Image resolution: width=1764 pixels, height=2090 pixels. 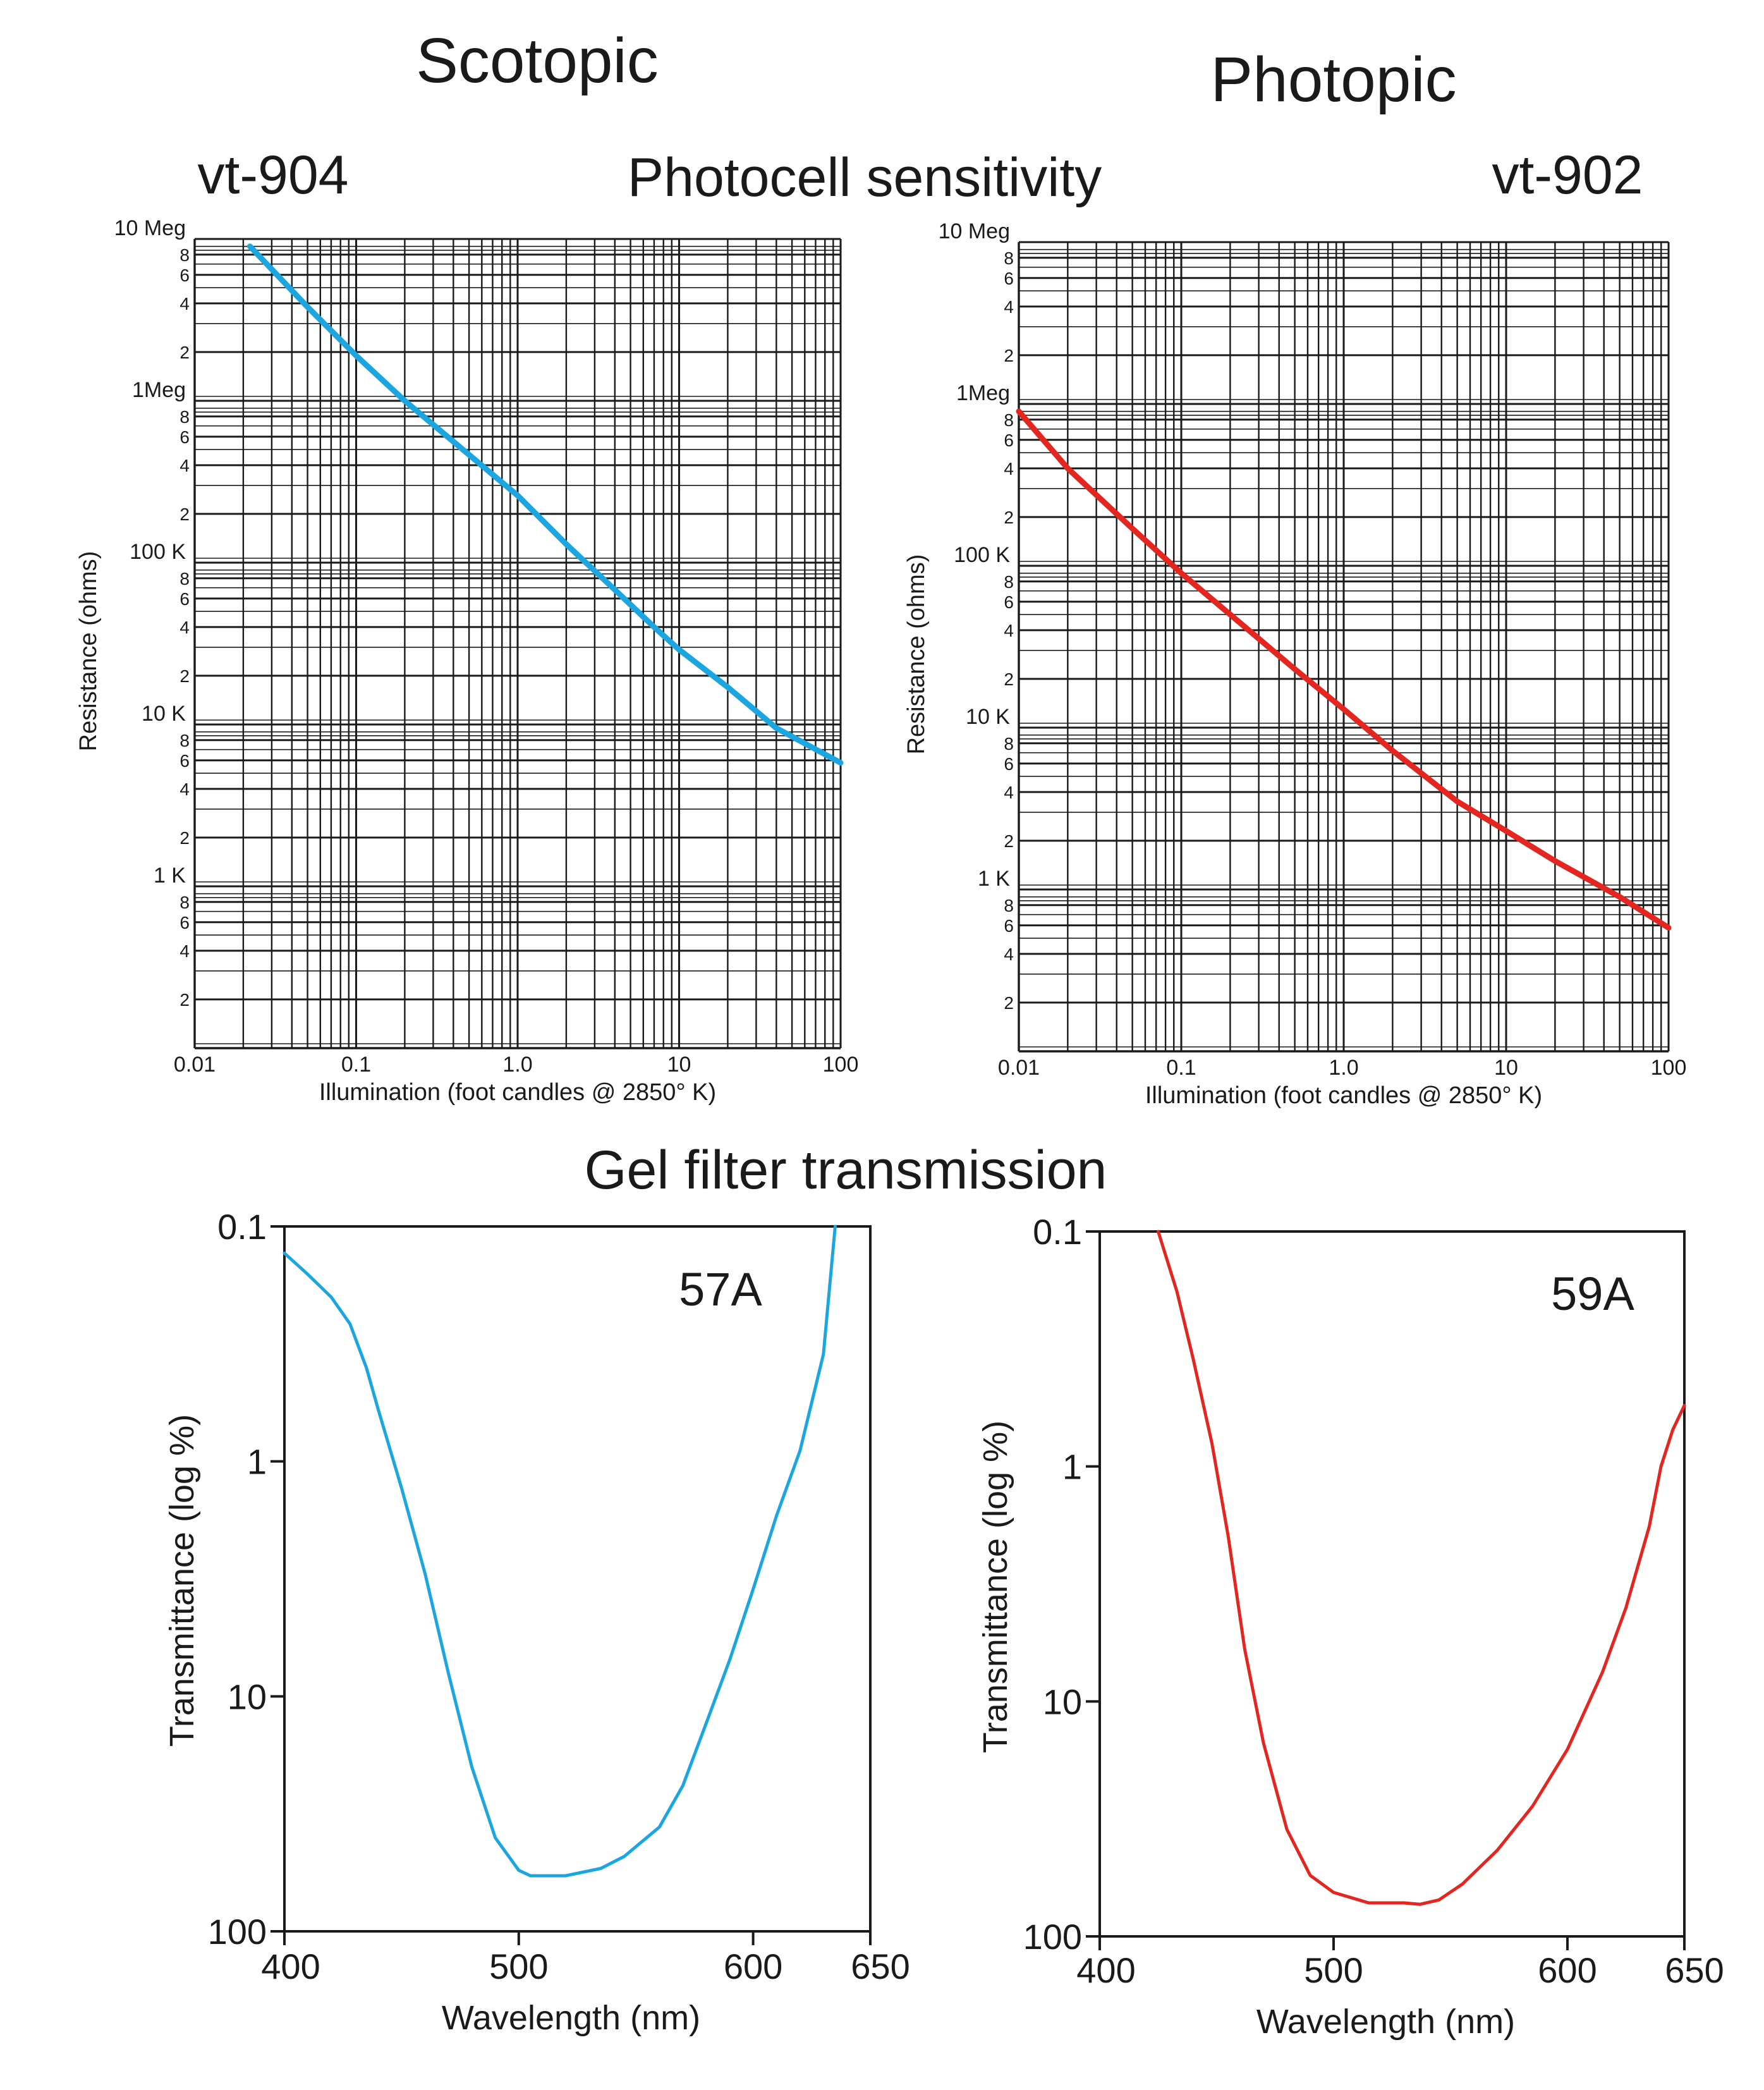 I want to click on series-line-57A, so click(x=560, y=1551).